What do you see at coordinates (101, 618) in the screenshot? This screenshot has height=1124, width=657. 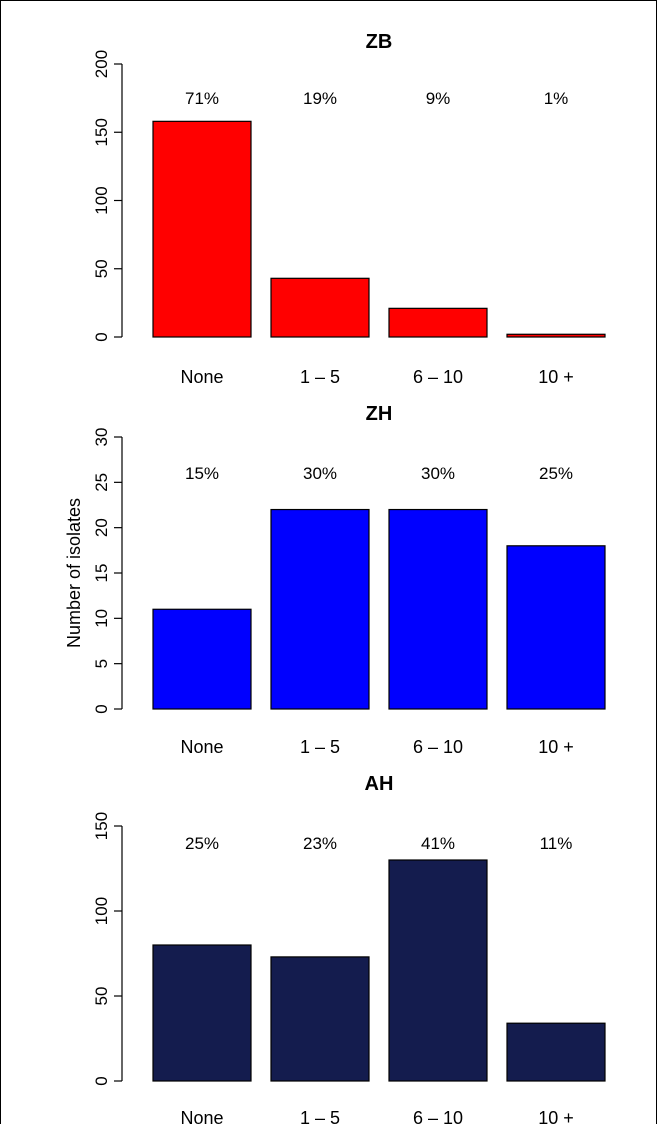 I see `y-tick-label: 10` at bounding box center [101, 618].